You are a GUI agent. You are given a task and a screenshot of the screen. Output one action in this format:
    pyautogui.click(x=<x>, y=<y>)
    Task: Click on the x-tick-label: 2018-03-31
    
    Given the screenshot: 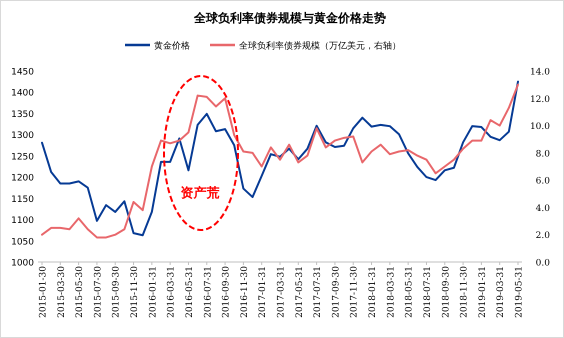 What is the action you would take?
    pyautogui.click(x=391, y=292)
    